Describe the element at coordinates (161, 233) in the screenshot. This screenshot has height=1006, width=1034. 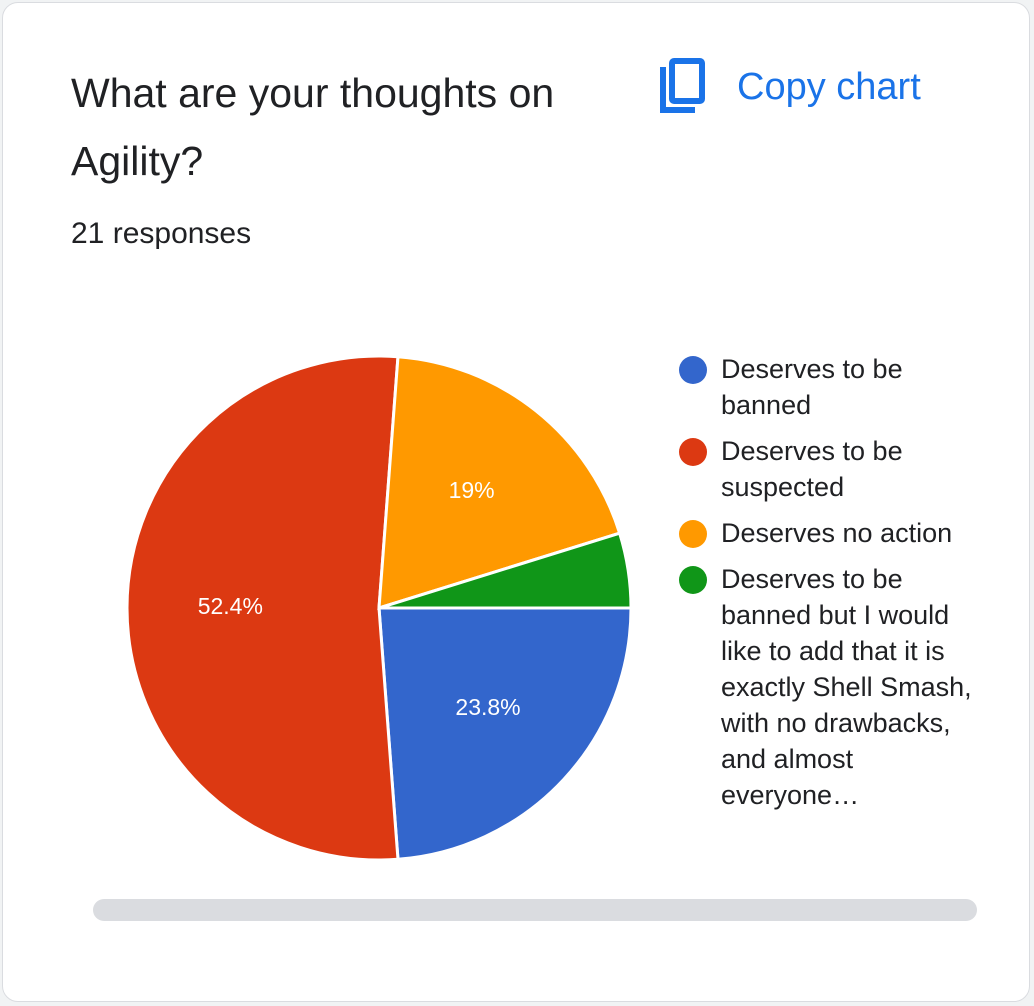
I see `response-count: 21 responses` at that location.